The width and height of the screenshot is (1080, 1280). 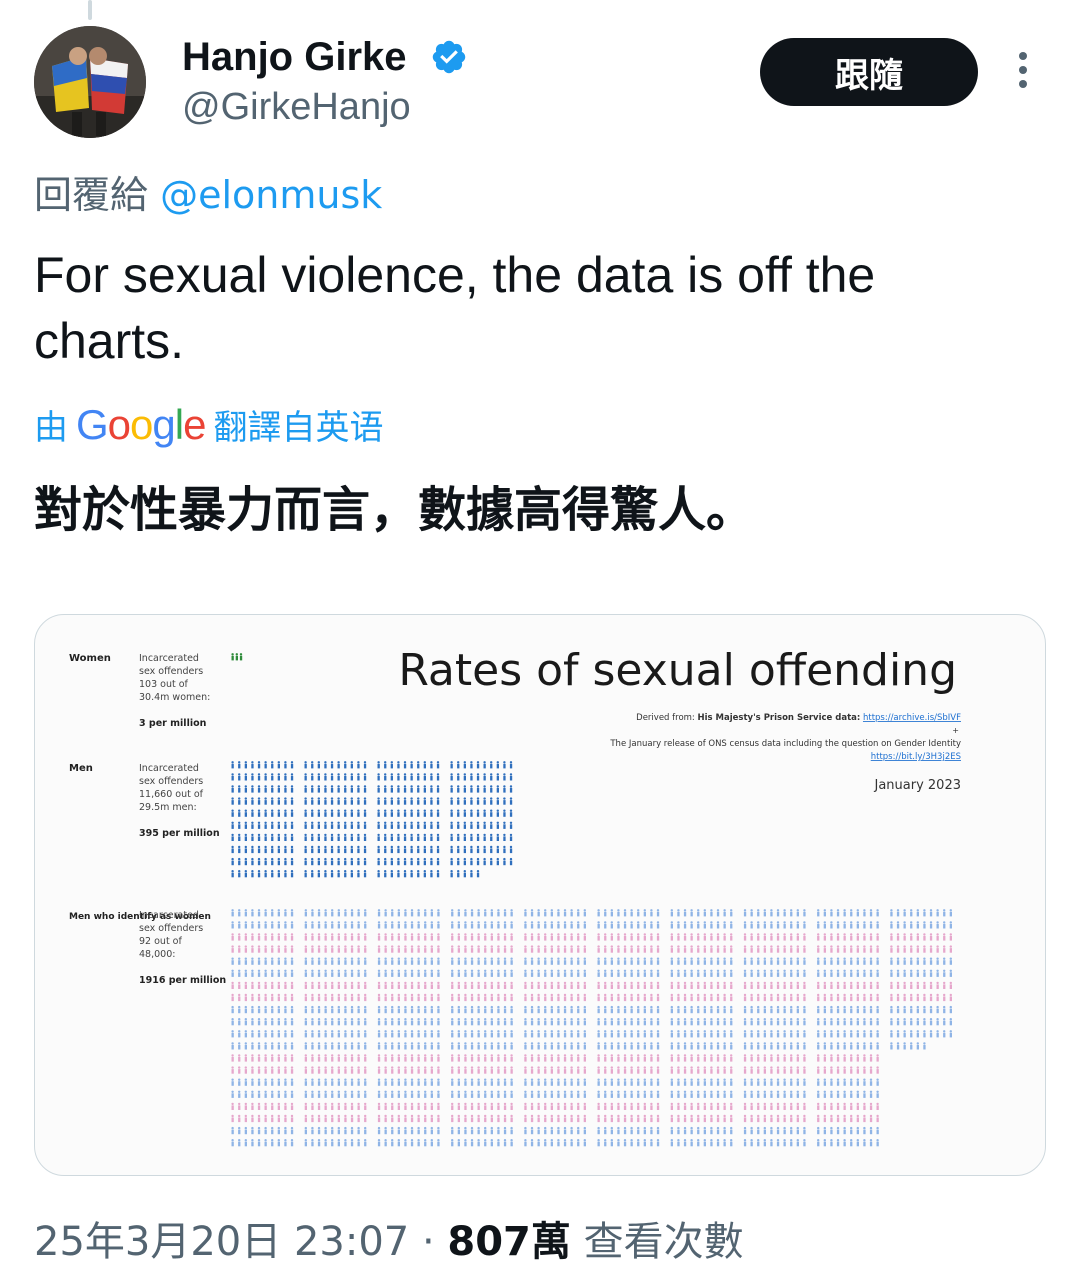 What do you see at coordinates (657, 1242) in the screenshot?
I see `view-count-label: 查看次數` at bounding box center [657, 1242].